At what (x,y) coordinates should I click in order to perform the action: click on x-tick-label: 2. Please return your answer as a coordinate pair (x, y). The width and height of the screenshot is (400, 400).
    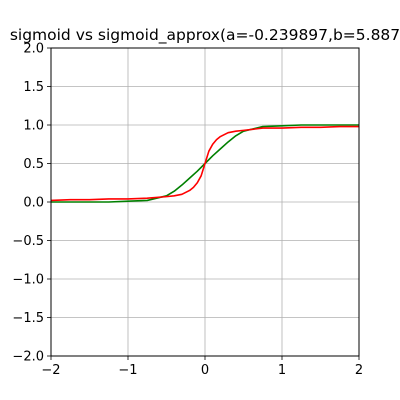
    Looking at the image, I should click on (359, 370).